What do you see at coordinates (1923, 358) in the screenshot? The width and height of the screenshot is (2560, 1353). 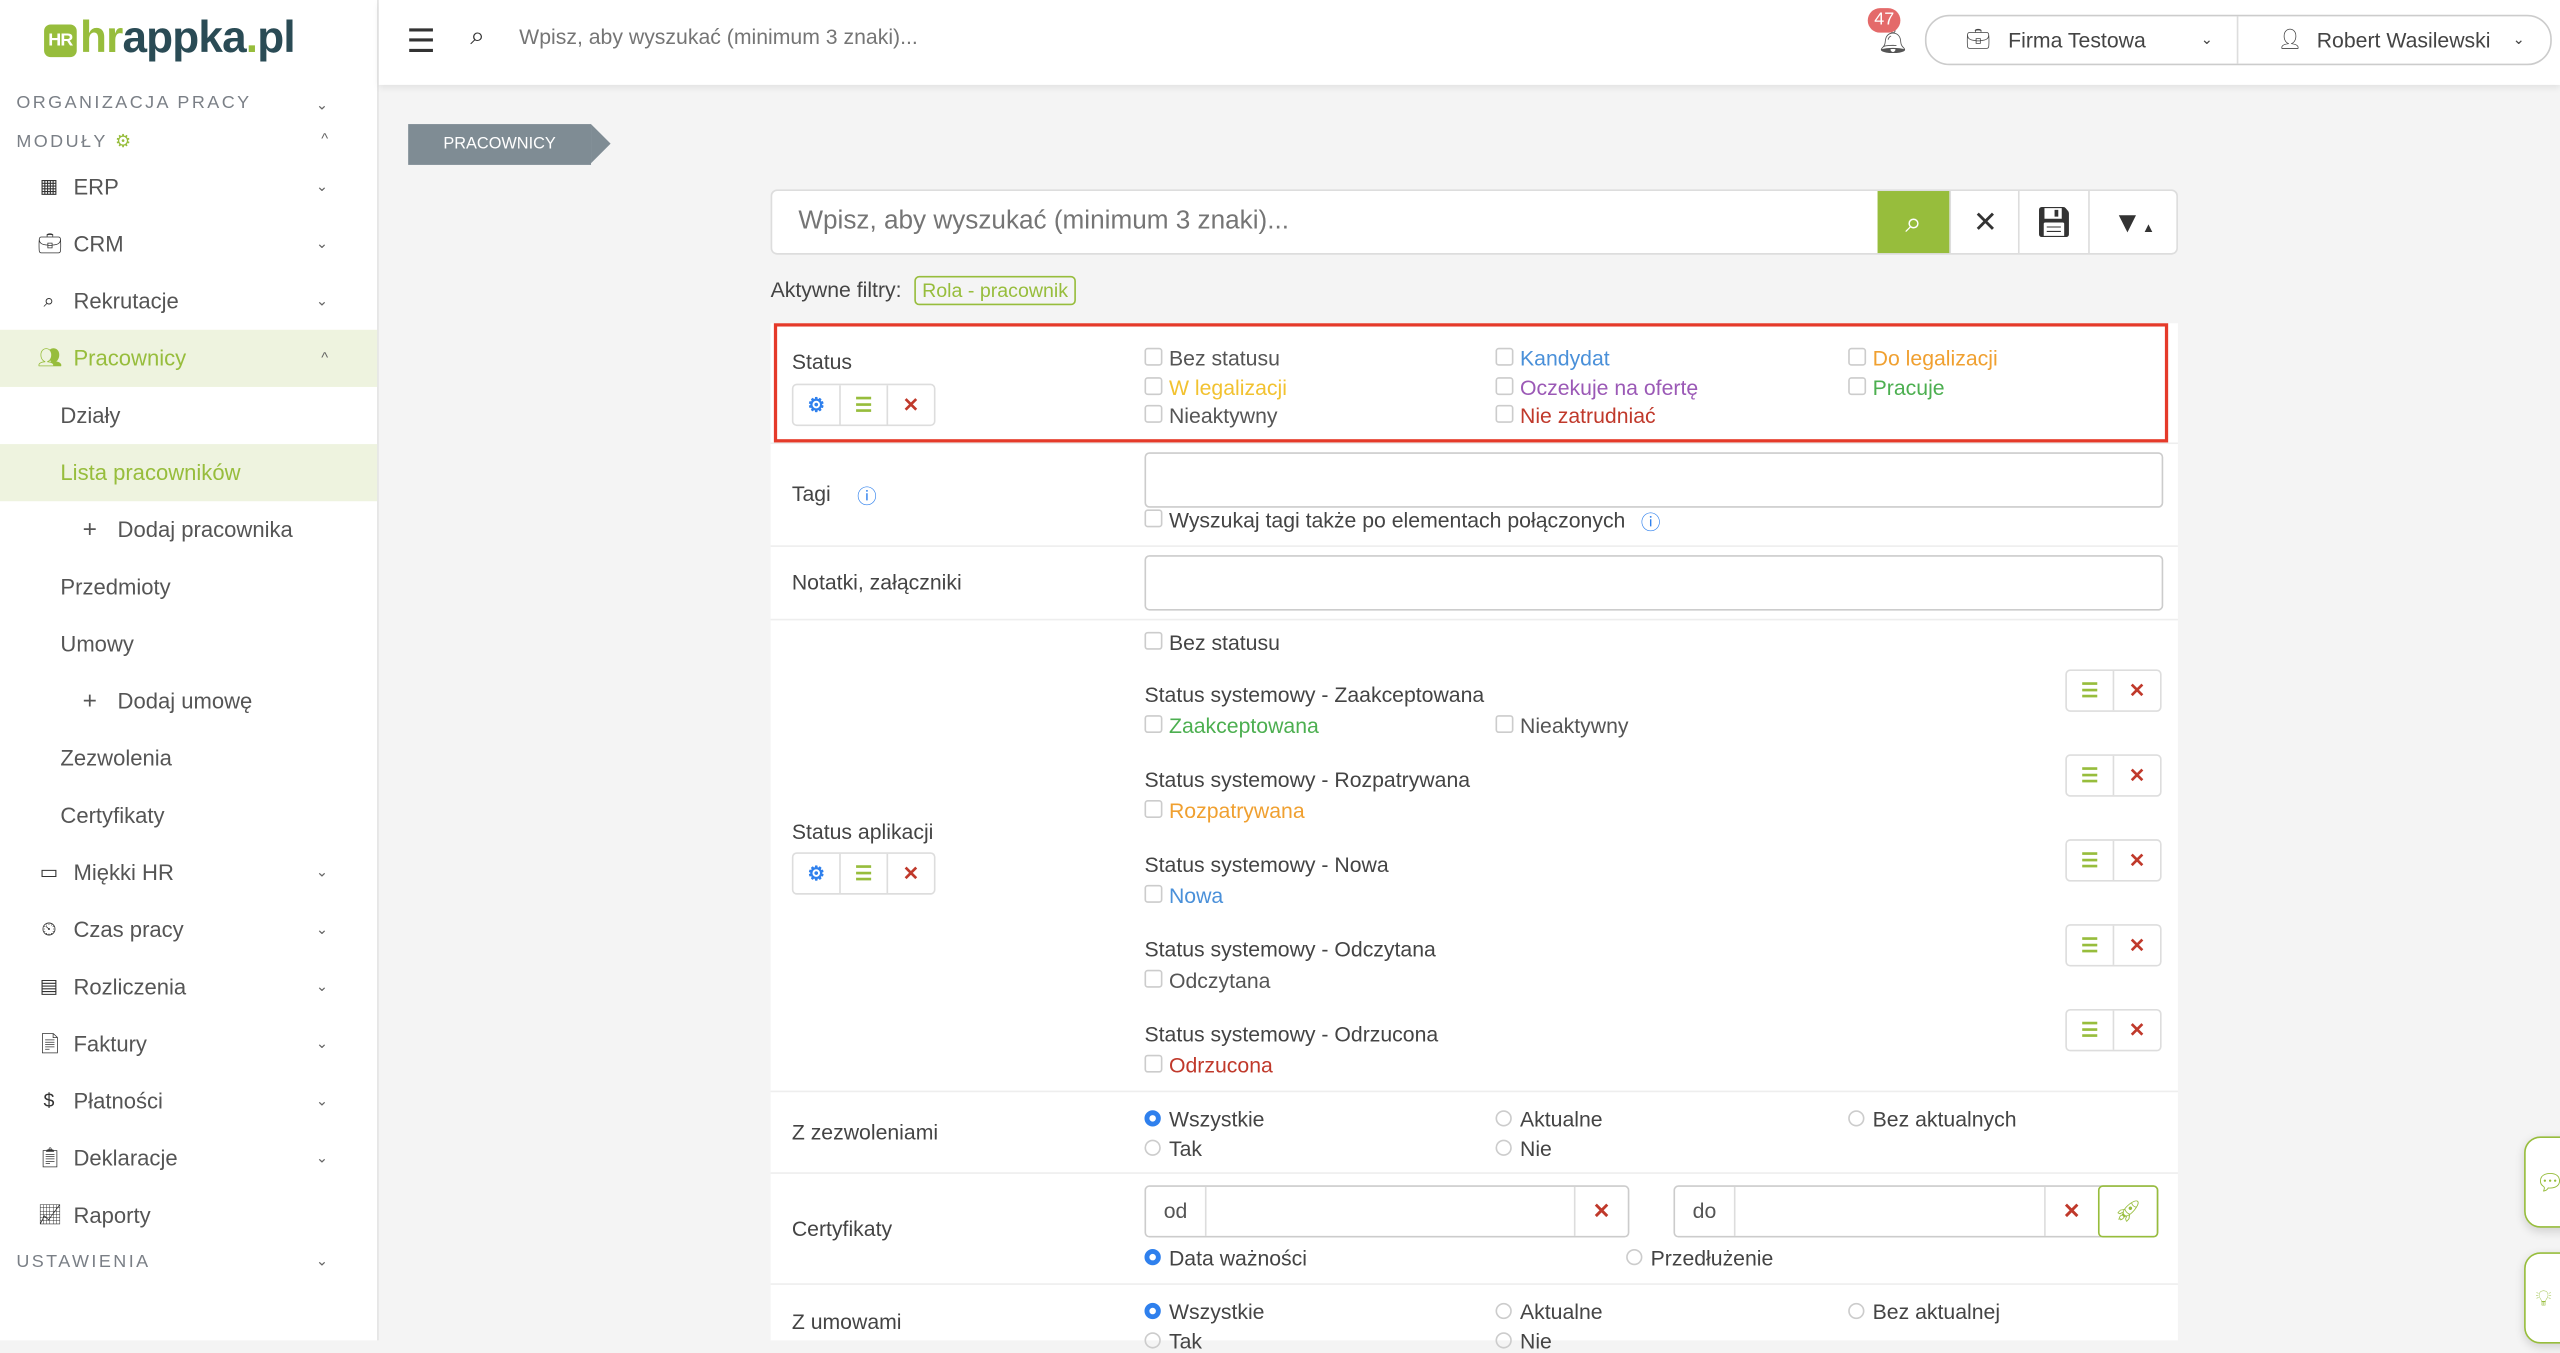 I see `status-checkbox: Do legalizacji` at bounding box center [1923, 358].